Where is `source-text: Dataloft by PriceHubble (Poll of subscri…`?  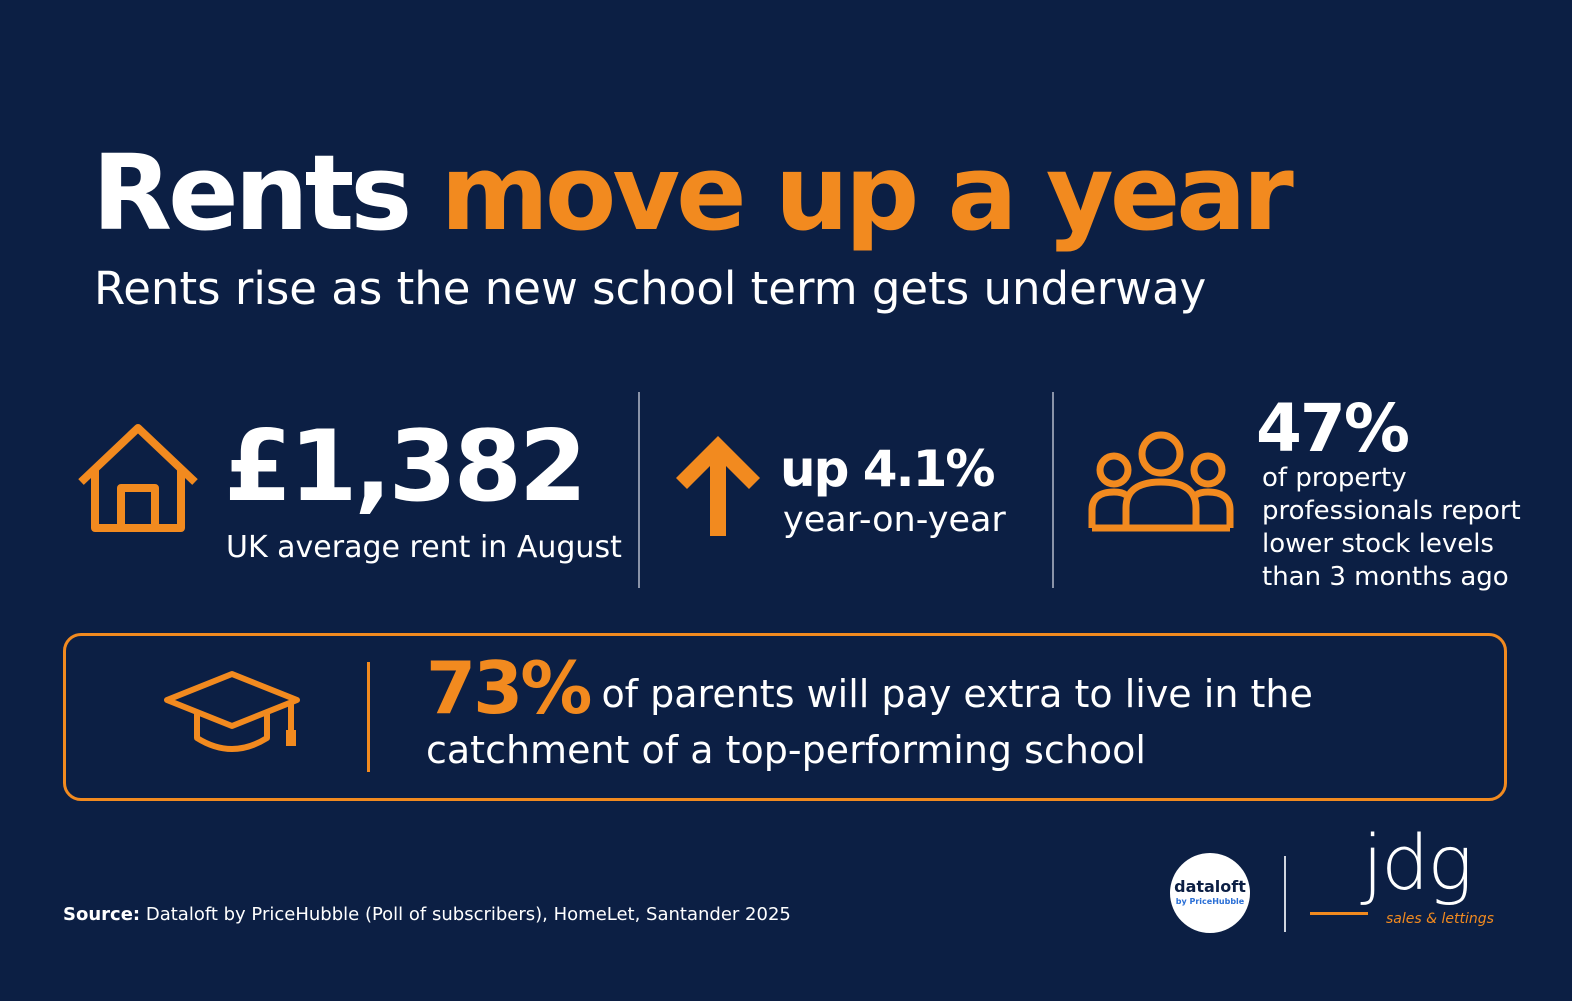 source-text: Dataloft by PriceHubble (Poll of subscri… is located at coordinates (468, 914).